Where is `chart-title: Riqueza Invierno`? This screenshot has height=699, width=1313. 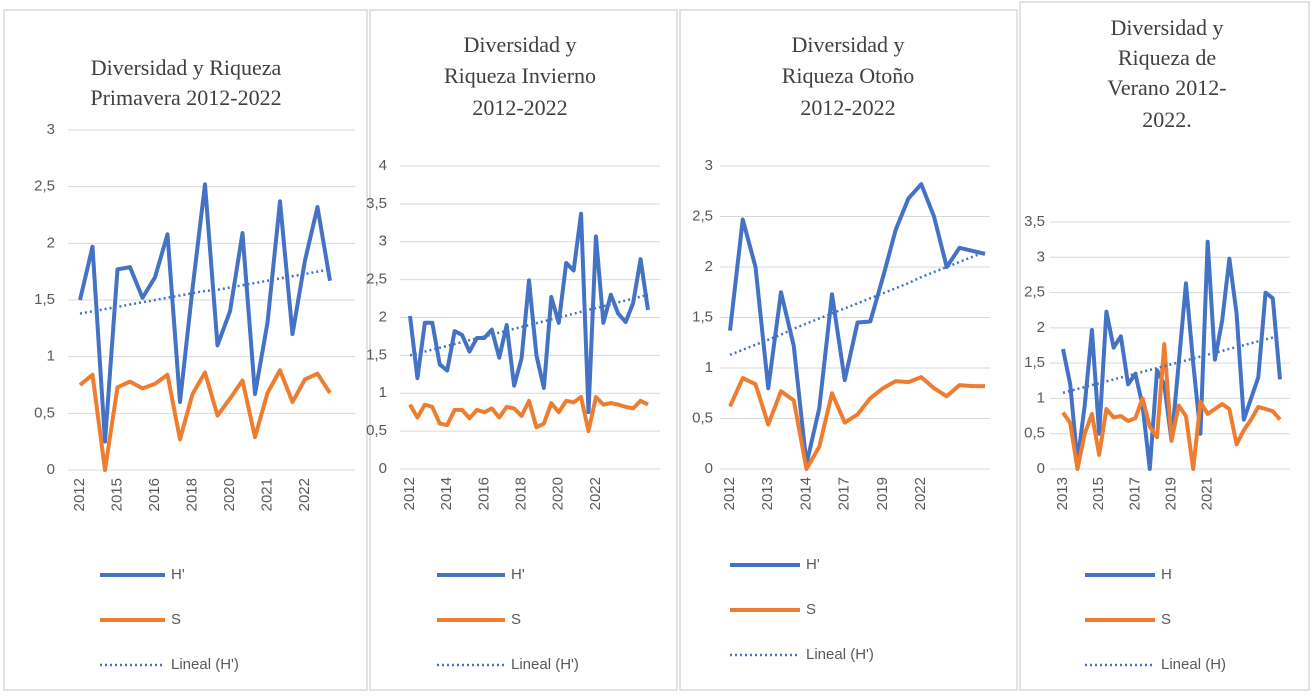 chart-title: Riqueza Invierno is located at coordinates (520, 75).